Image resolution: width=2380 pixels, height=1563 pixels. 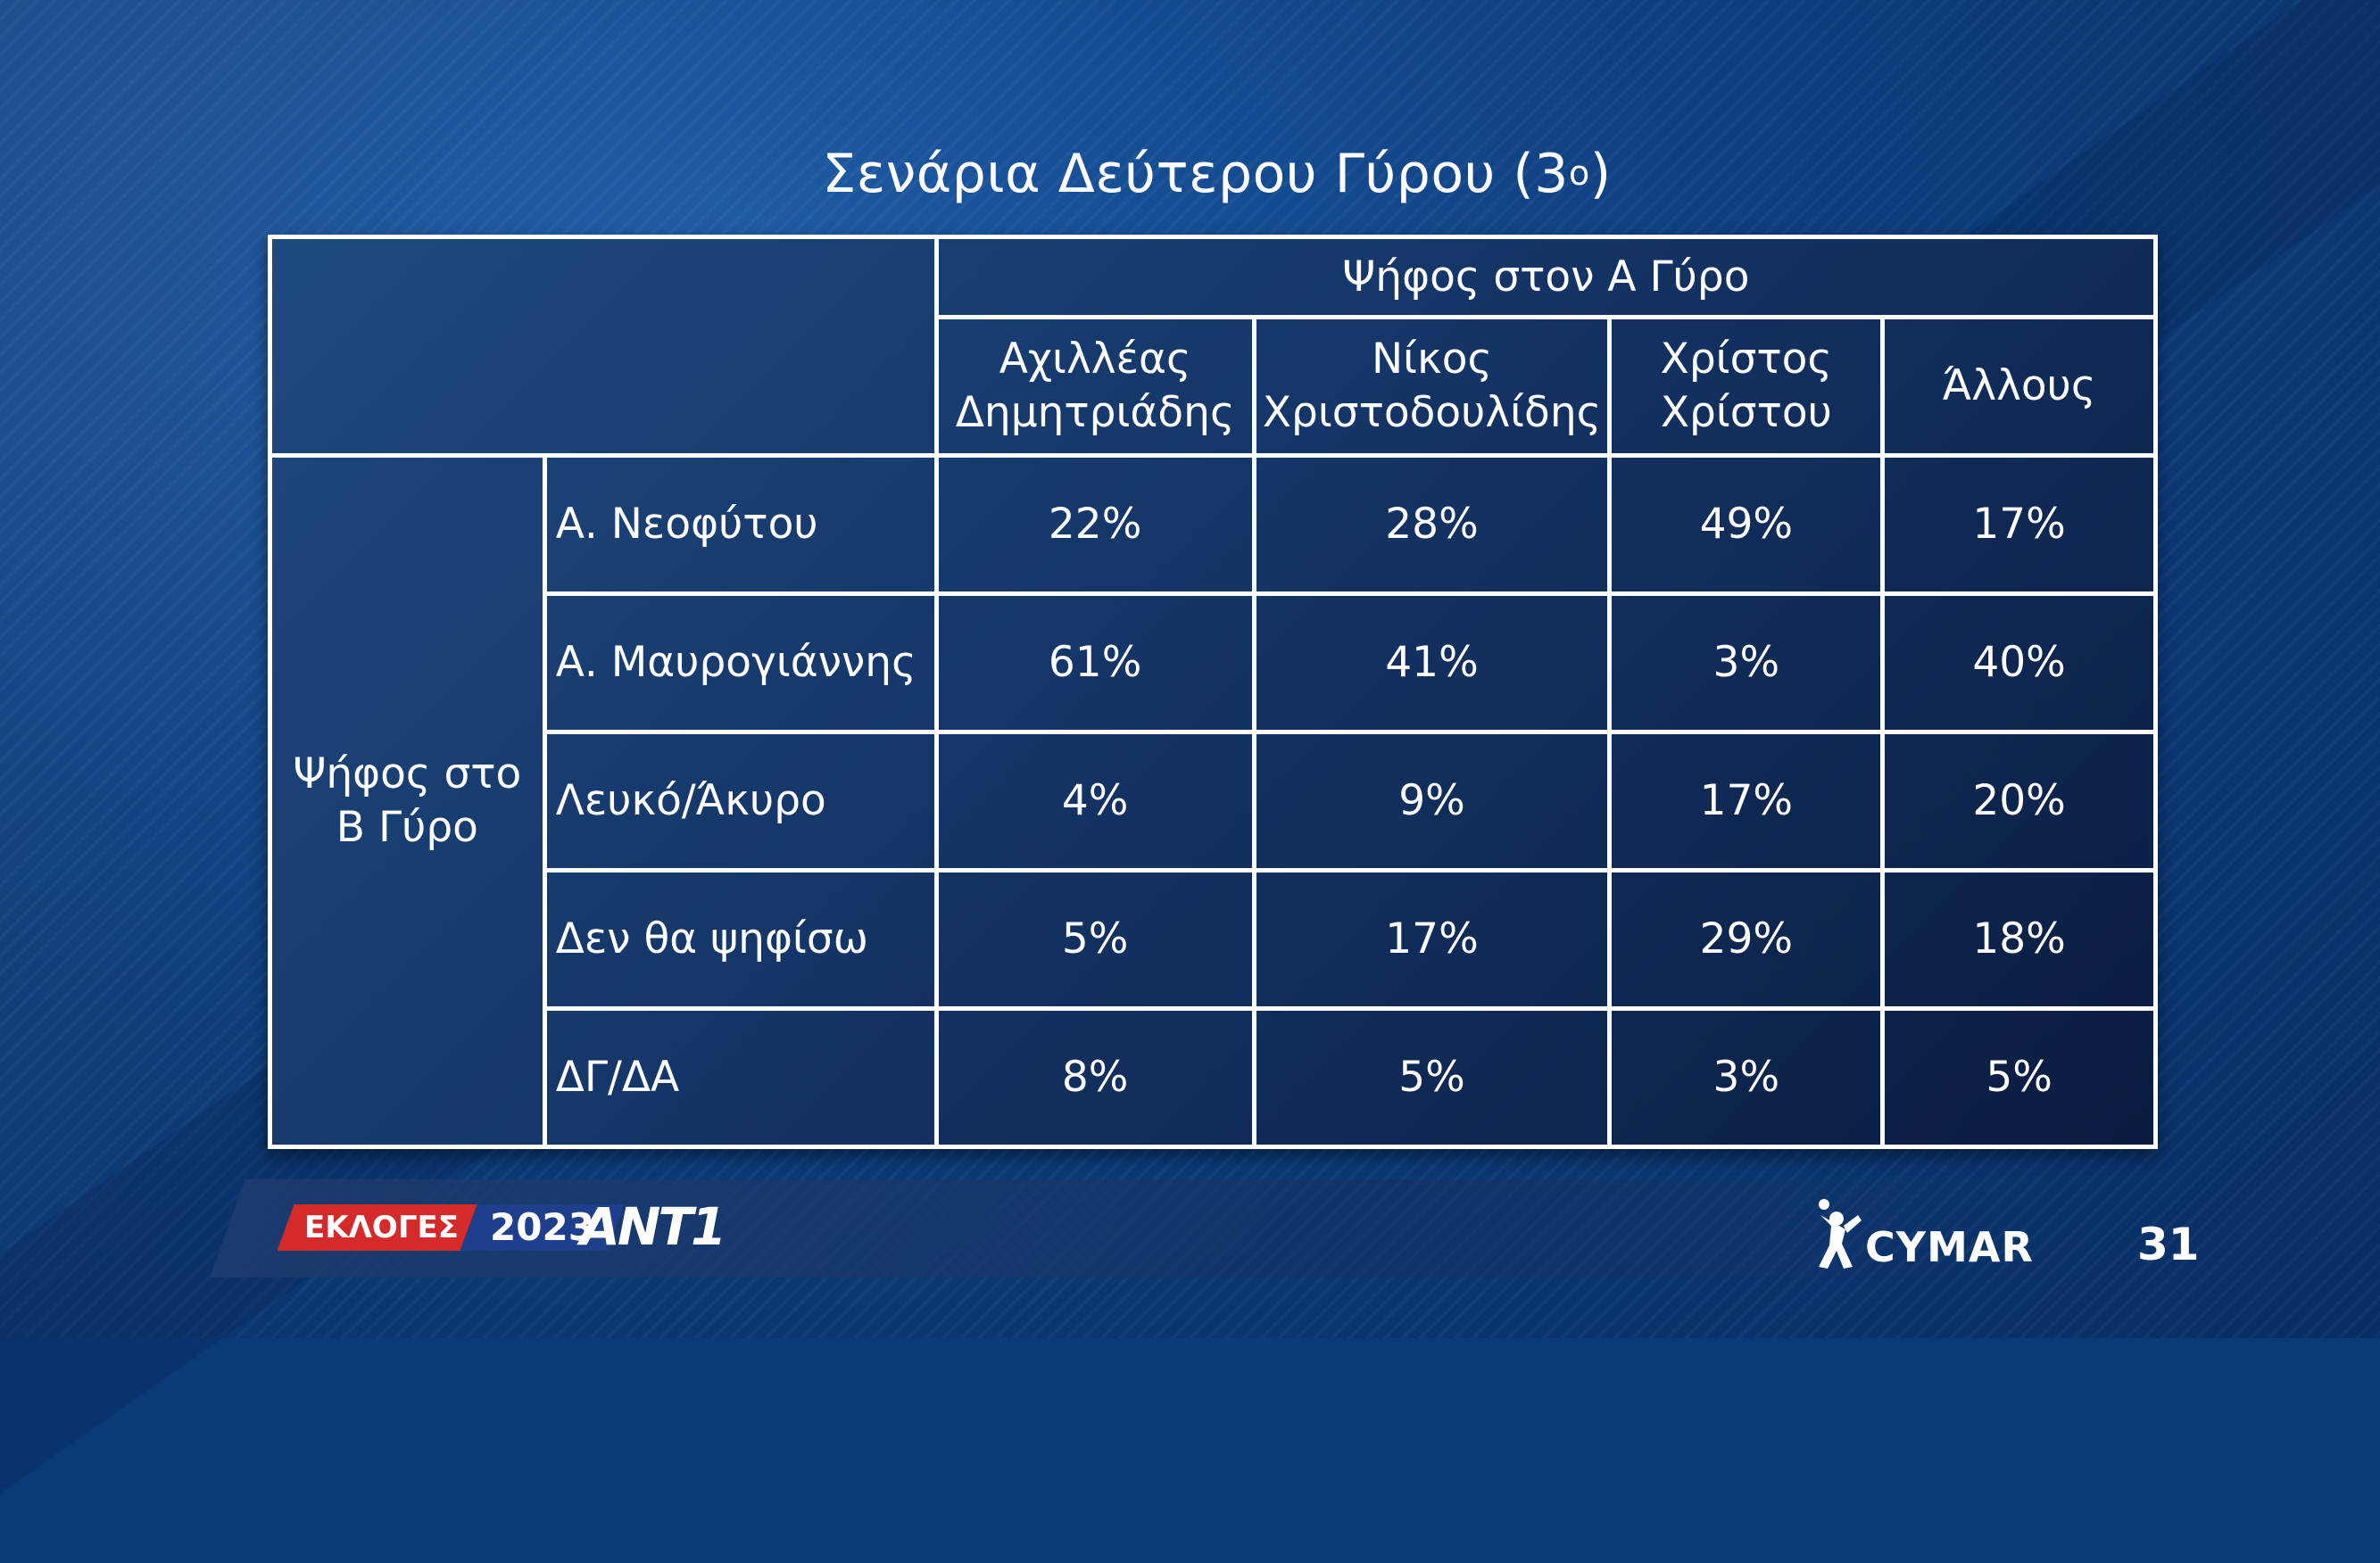 I want to click on table-row: Λευκό/Άκυρο 4% 9% 17% 20%, so click(x=1214, y=801).